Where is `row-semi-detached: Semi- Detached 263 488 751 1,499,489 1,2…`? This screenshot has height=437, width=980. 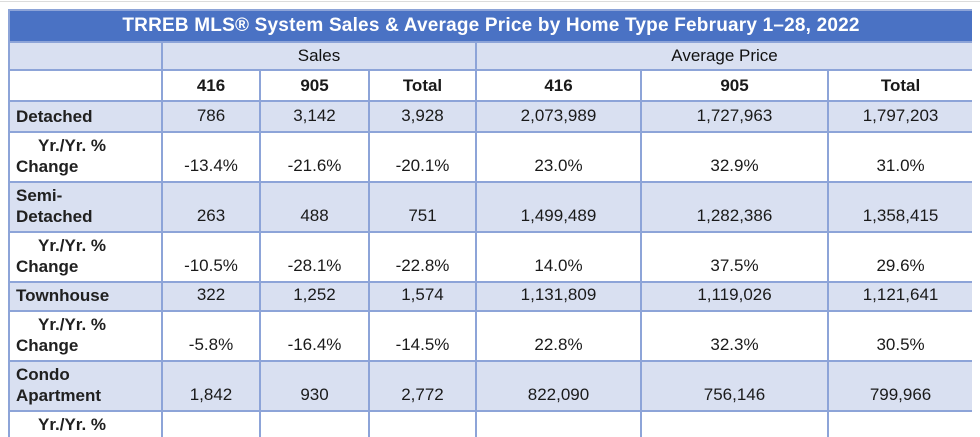 row-semi-detached: Semi- Detached 263 488 751 1,499,489 1,2… is located at coordinates (490, 207).